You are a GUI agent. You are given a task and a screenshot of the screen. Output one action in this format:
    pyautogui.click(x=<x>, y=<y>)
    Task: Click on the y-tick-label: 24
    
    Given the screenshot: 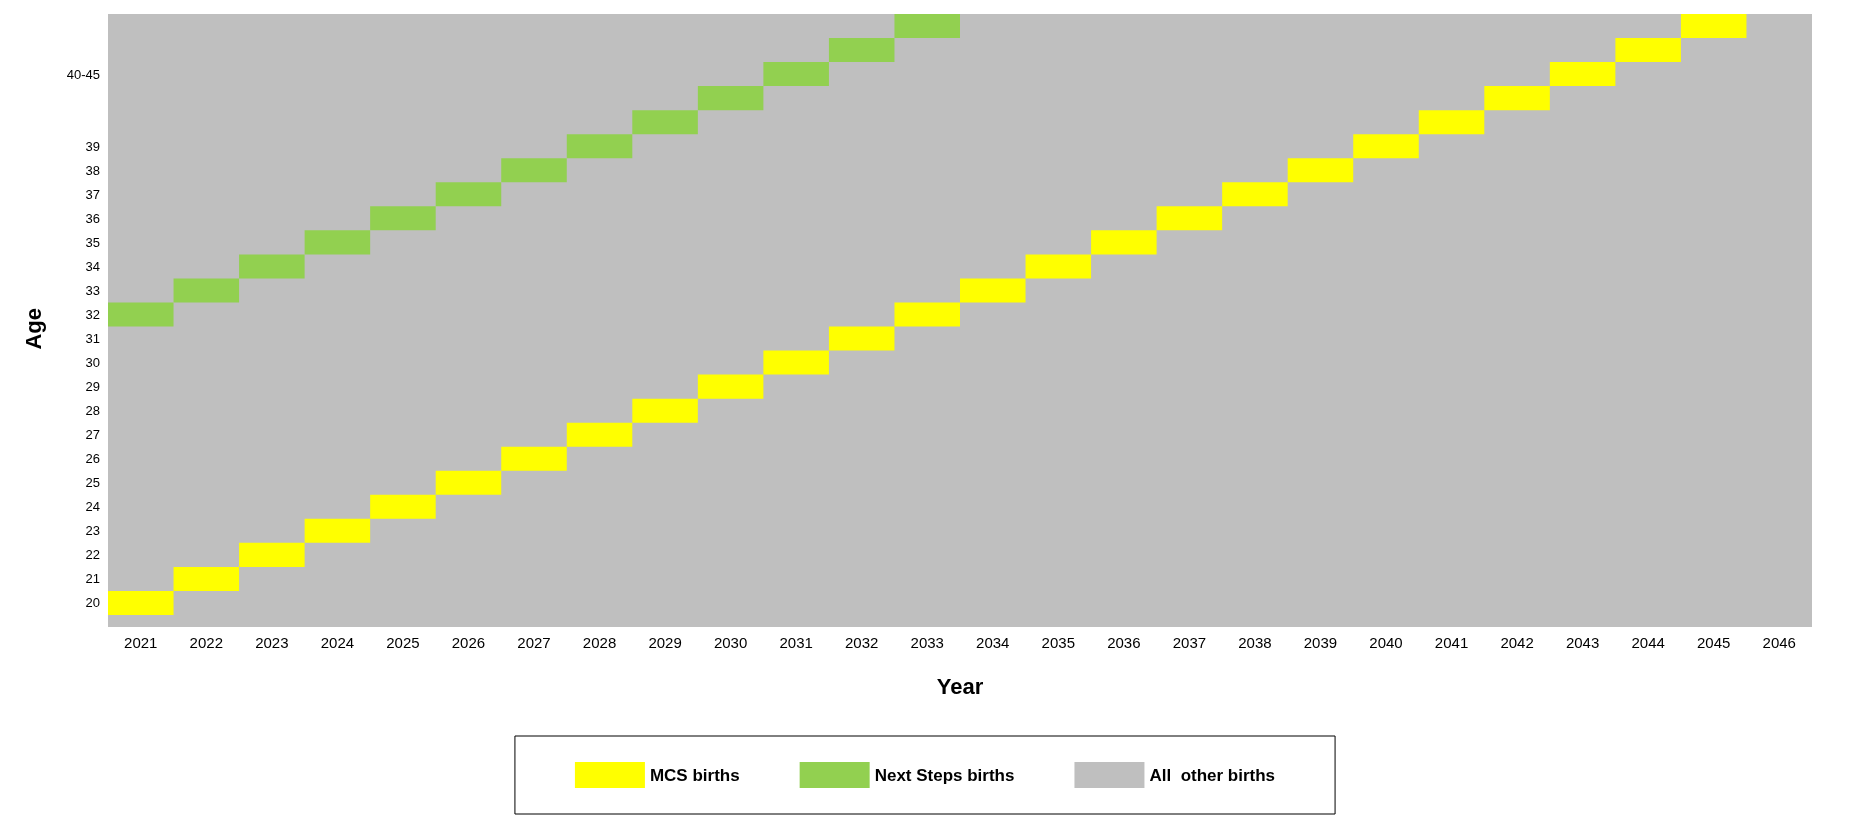 What is the action you would take?
    pyautogui.click(x=92, y=507)
    